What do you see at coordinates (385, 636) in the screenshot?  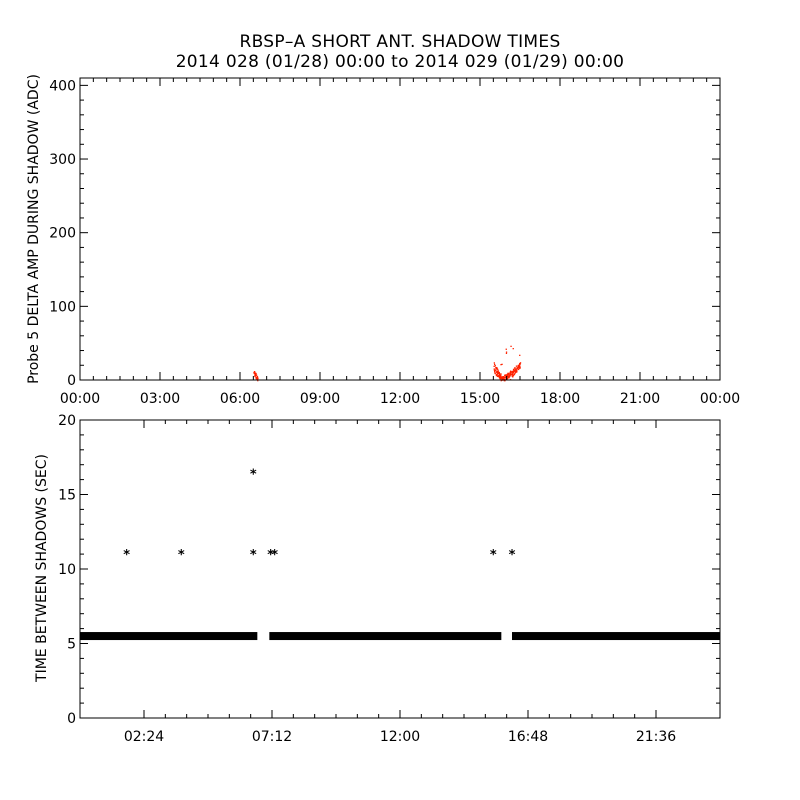 I see `baseline-points-band` at bounding box center [385, 636].